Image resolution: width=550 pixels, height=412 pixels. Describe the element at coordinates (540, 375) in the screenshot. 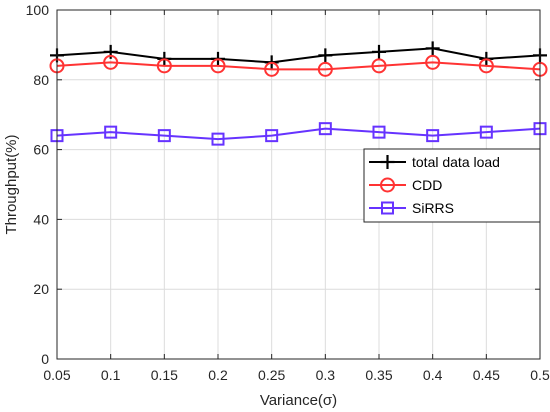

I see `x-tick-label: 0.5` at that location.